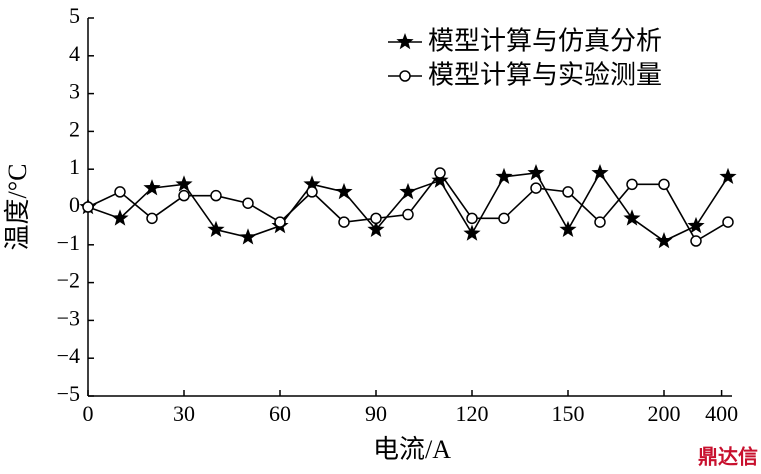  Describe the element at coordinates (184, 413) in the screenshot. I see `x-tick-label: 30` at that location.